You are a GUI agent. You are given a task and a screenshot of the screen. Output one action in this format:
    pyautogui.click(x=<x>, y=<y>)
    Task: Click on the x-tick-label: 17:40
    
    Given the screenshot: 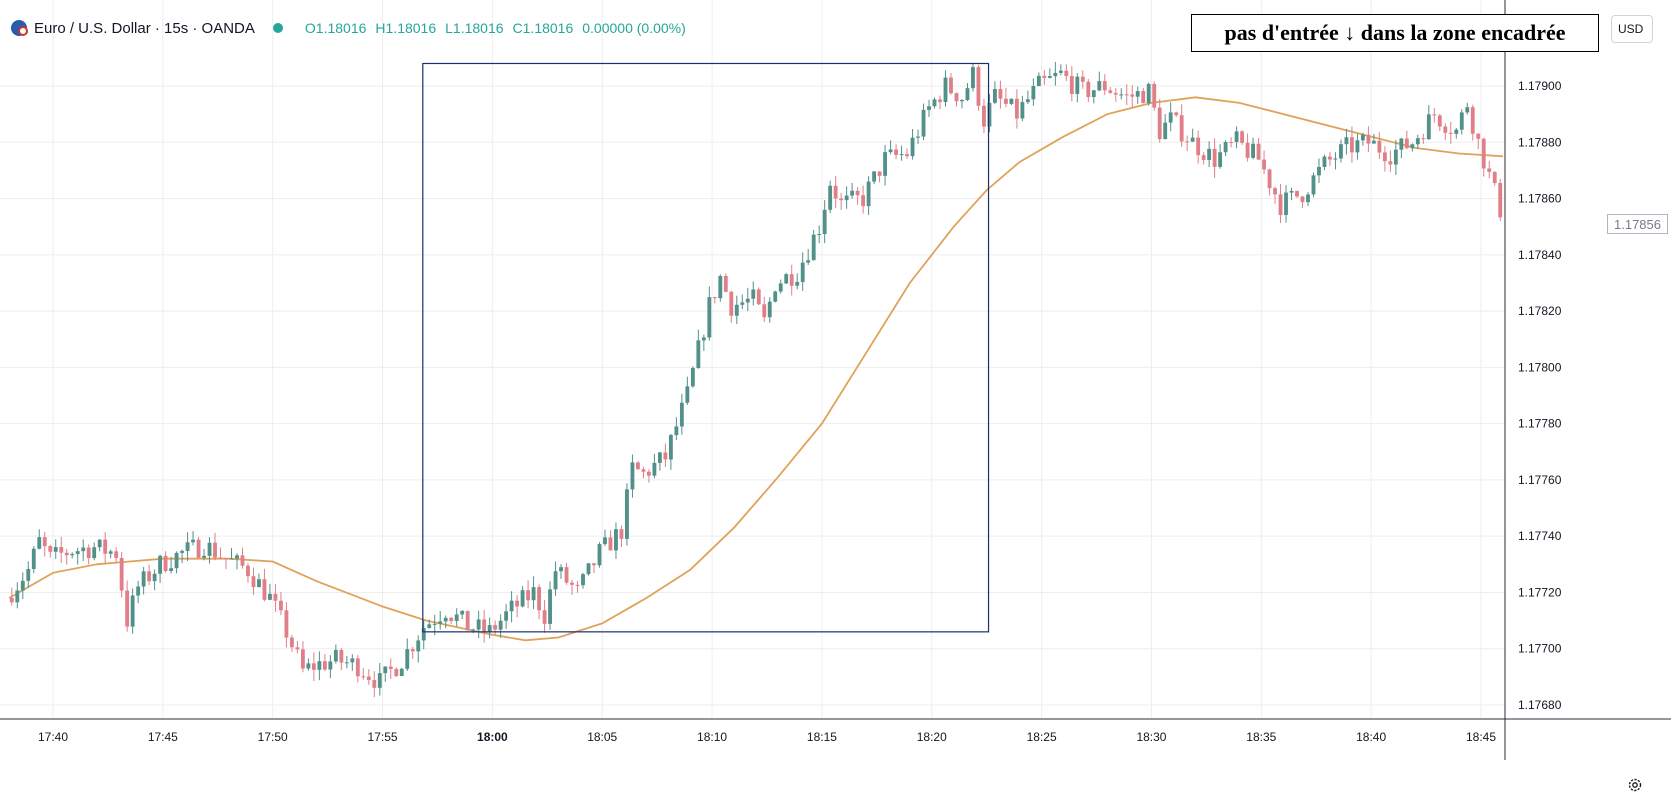 What is the action you would take?
    pyautogui.click(x=53, y=737)
    